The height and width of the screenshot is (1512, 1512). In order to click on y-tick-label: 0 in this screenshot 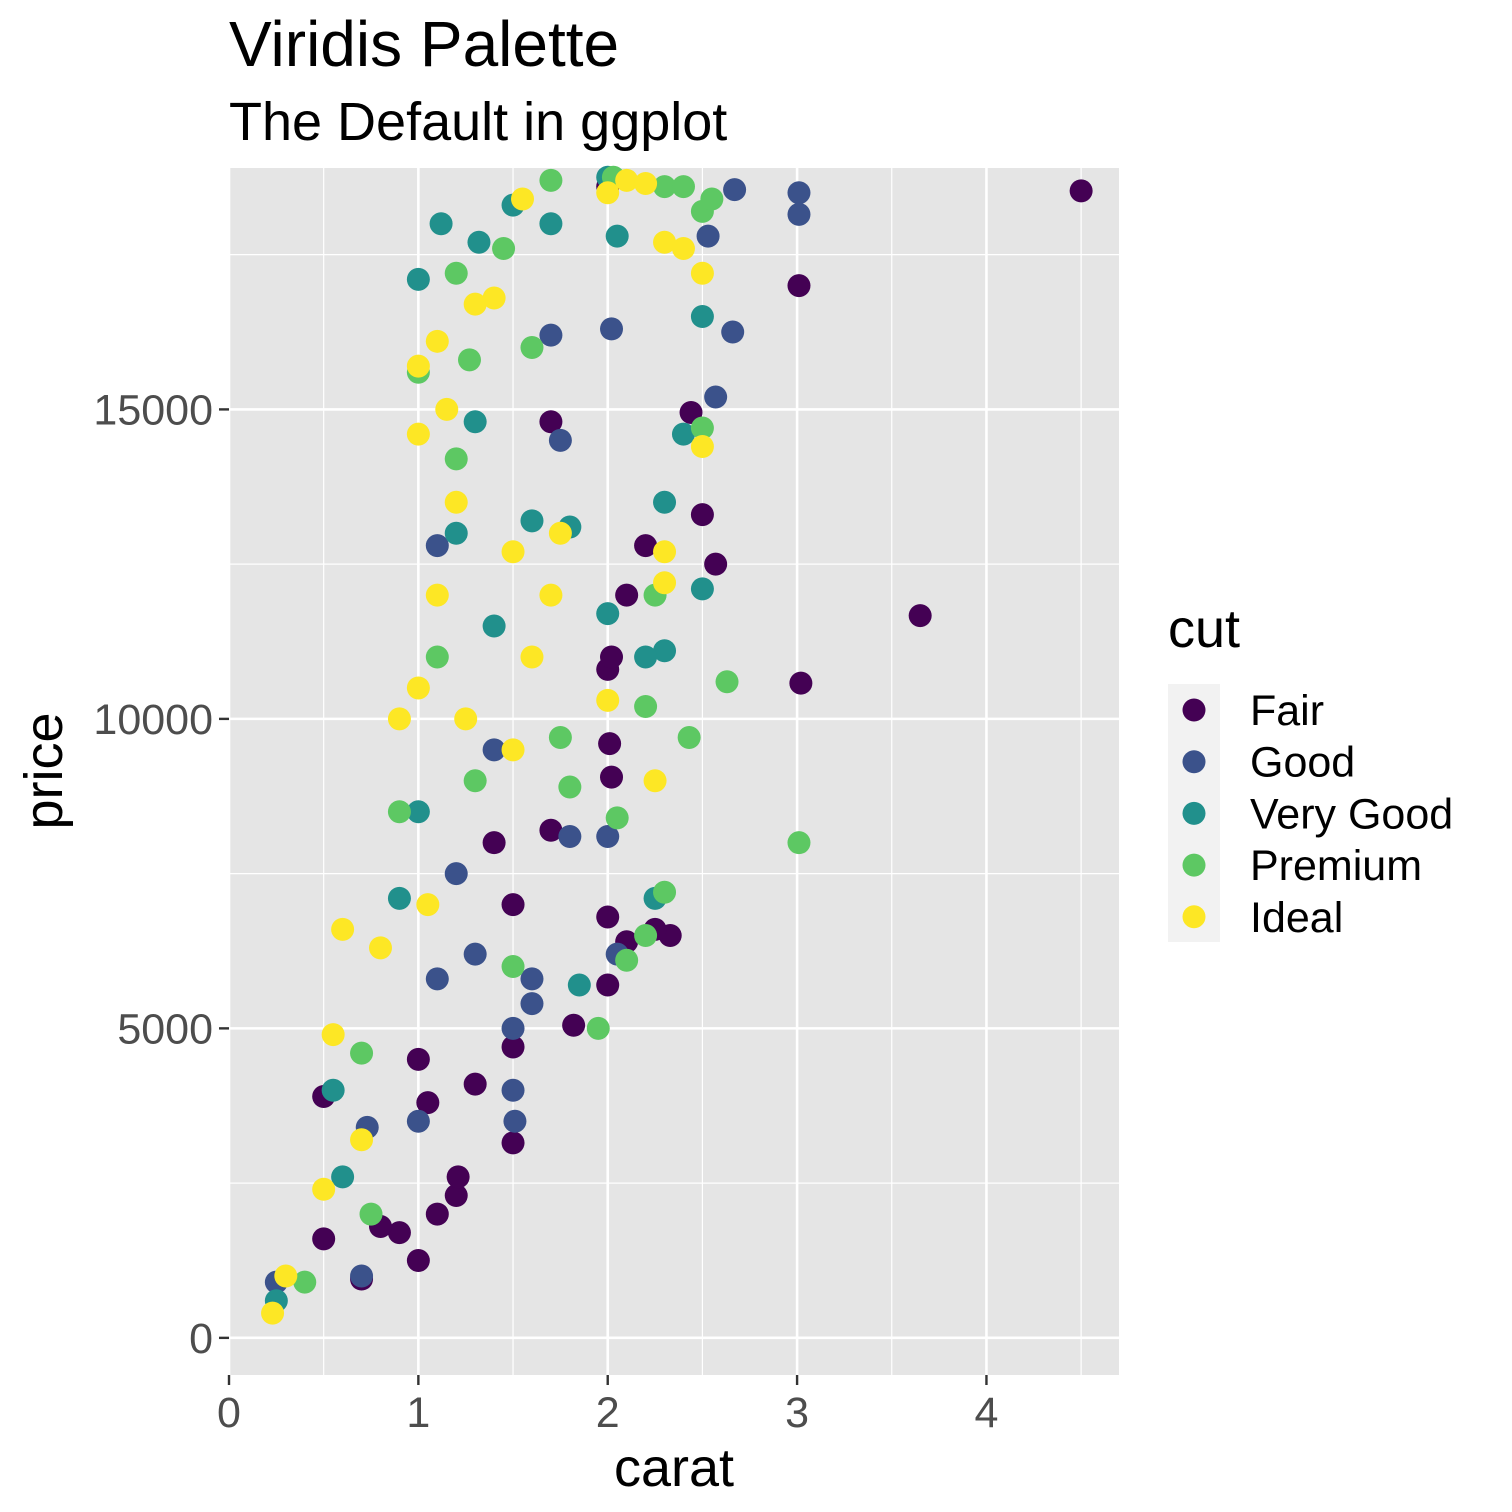, I will do `click(201, 1339)`.